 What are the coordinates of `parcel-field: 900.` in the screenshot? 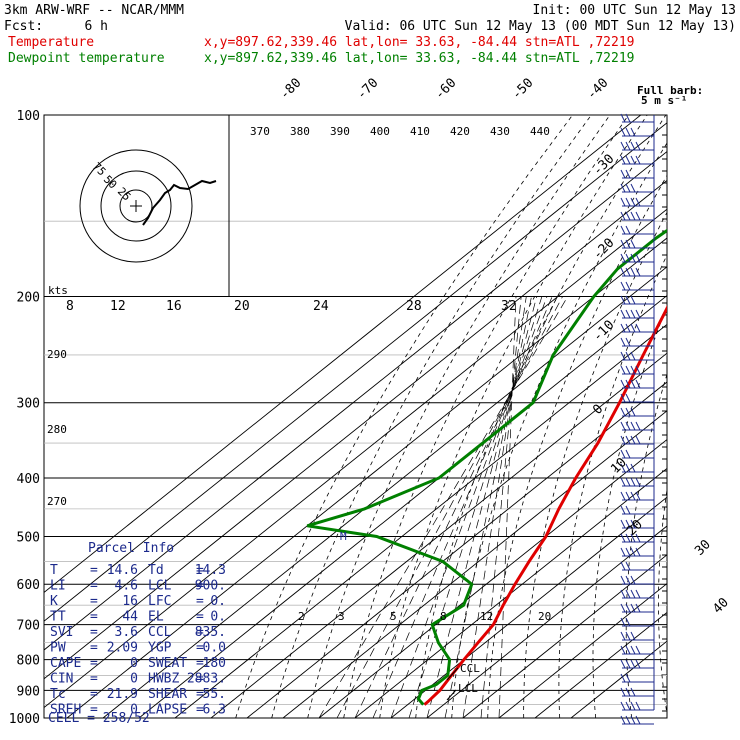 It's located at (210, 586).